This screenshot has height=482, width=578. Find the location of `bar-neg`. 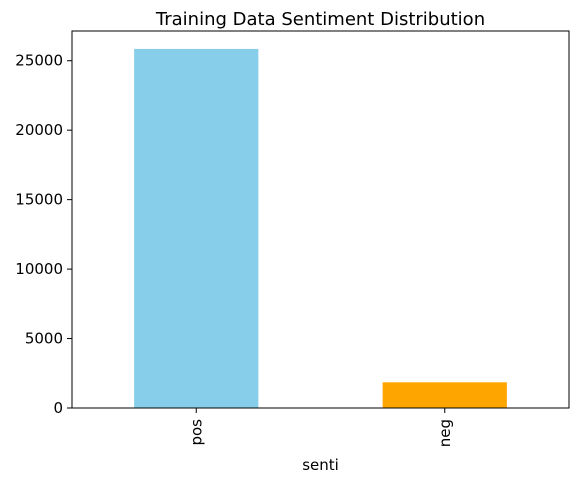

bar-neg is located at coordinates (444, 395).